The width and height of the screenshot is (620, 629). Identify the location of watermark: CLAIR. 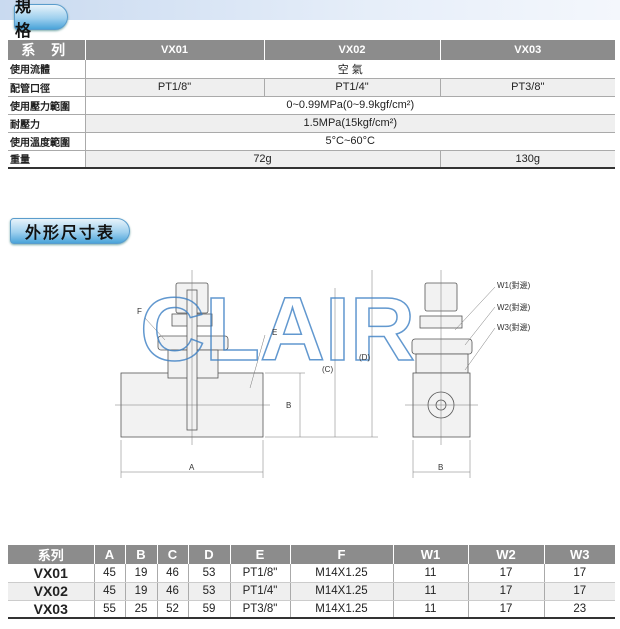
(277, 330).